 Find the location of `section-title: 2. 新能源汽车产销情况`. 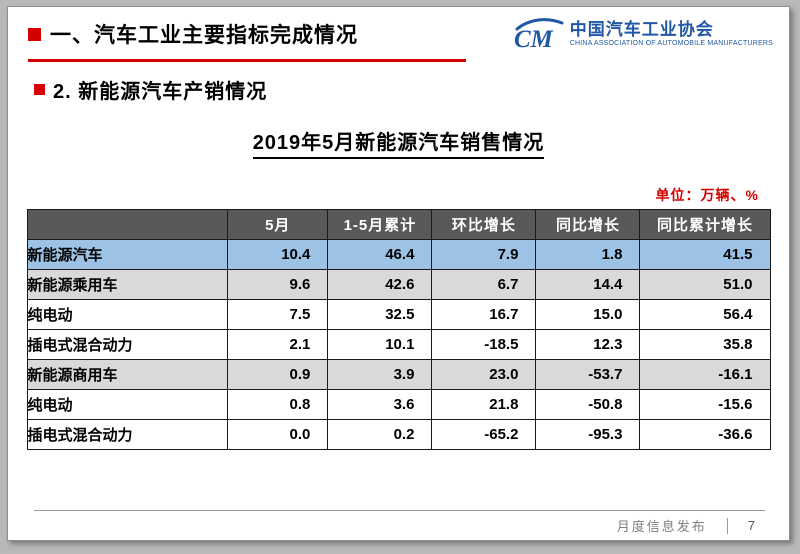

section-title: 2. 新能源汽车产销情况 is located at coordinates (160, 92).